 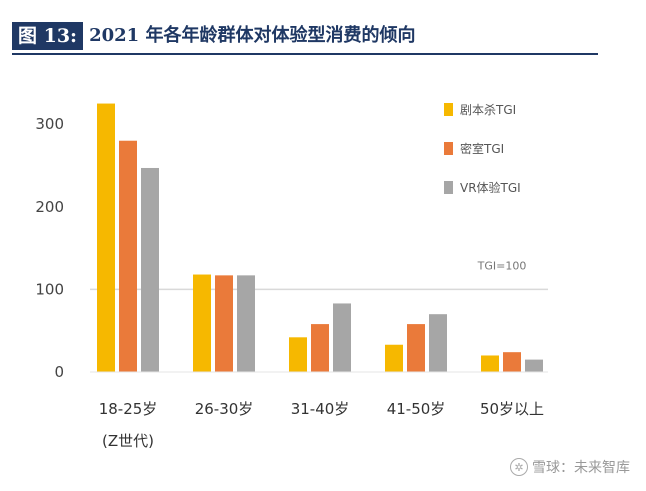 What do you see at coordinates (224, 409) in the screenshot?
I see `category-label-2: 26-30岁` at bounding box center [224, 409].